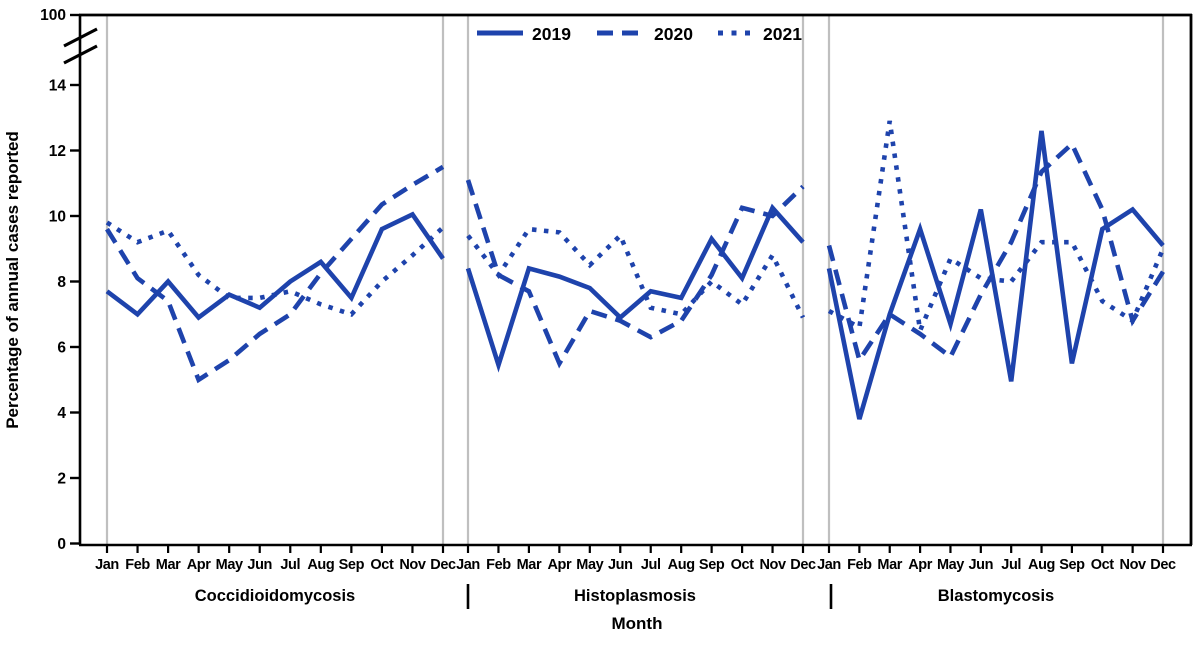 This screenshot has width=1200, height=647. Describe the element at coordinates (61, 544) in the screenshot. I see `y-tick-label: 0` at that location.